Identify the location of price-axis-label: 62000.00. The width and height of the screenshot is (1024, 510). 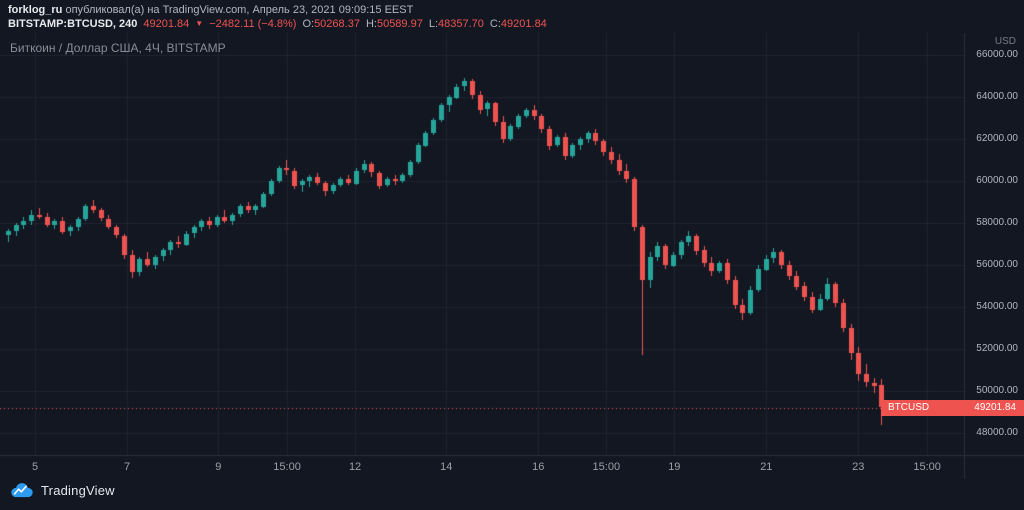
(997, 138).